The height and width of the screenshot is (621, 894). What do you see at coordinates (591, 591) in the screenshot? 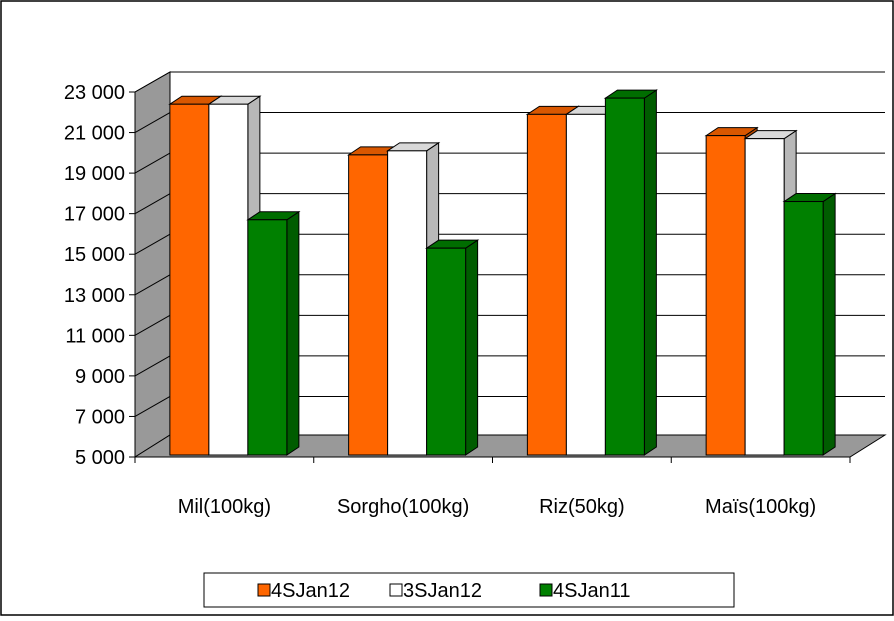
I see `legend-label: 4SJan11` at bounding box center [591, 591].